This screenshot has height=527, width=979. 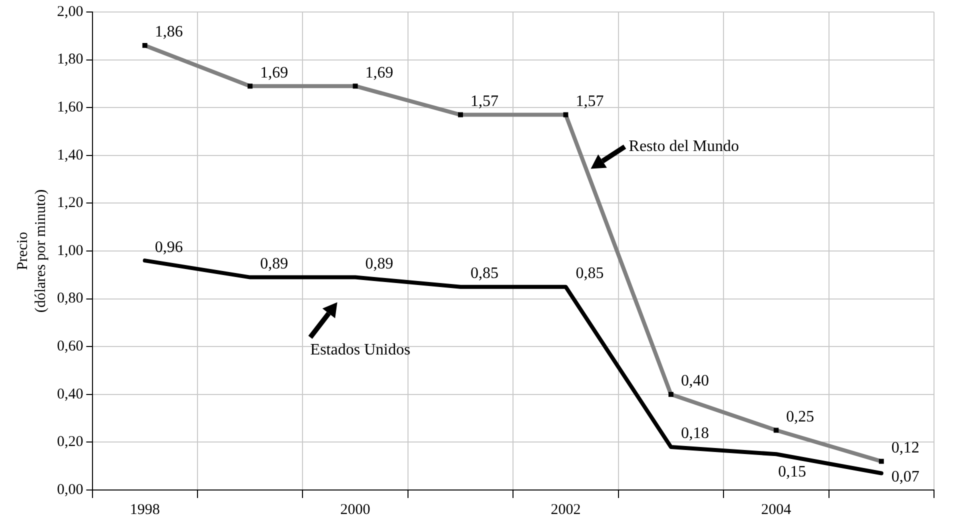 What do you see at coordinates (70, 442) in the screenshot?
I see `y-tick-label: 0,20` at bounding box center [70, 442].